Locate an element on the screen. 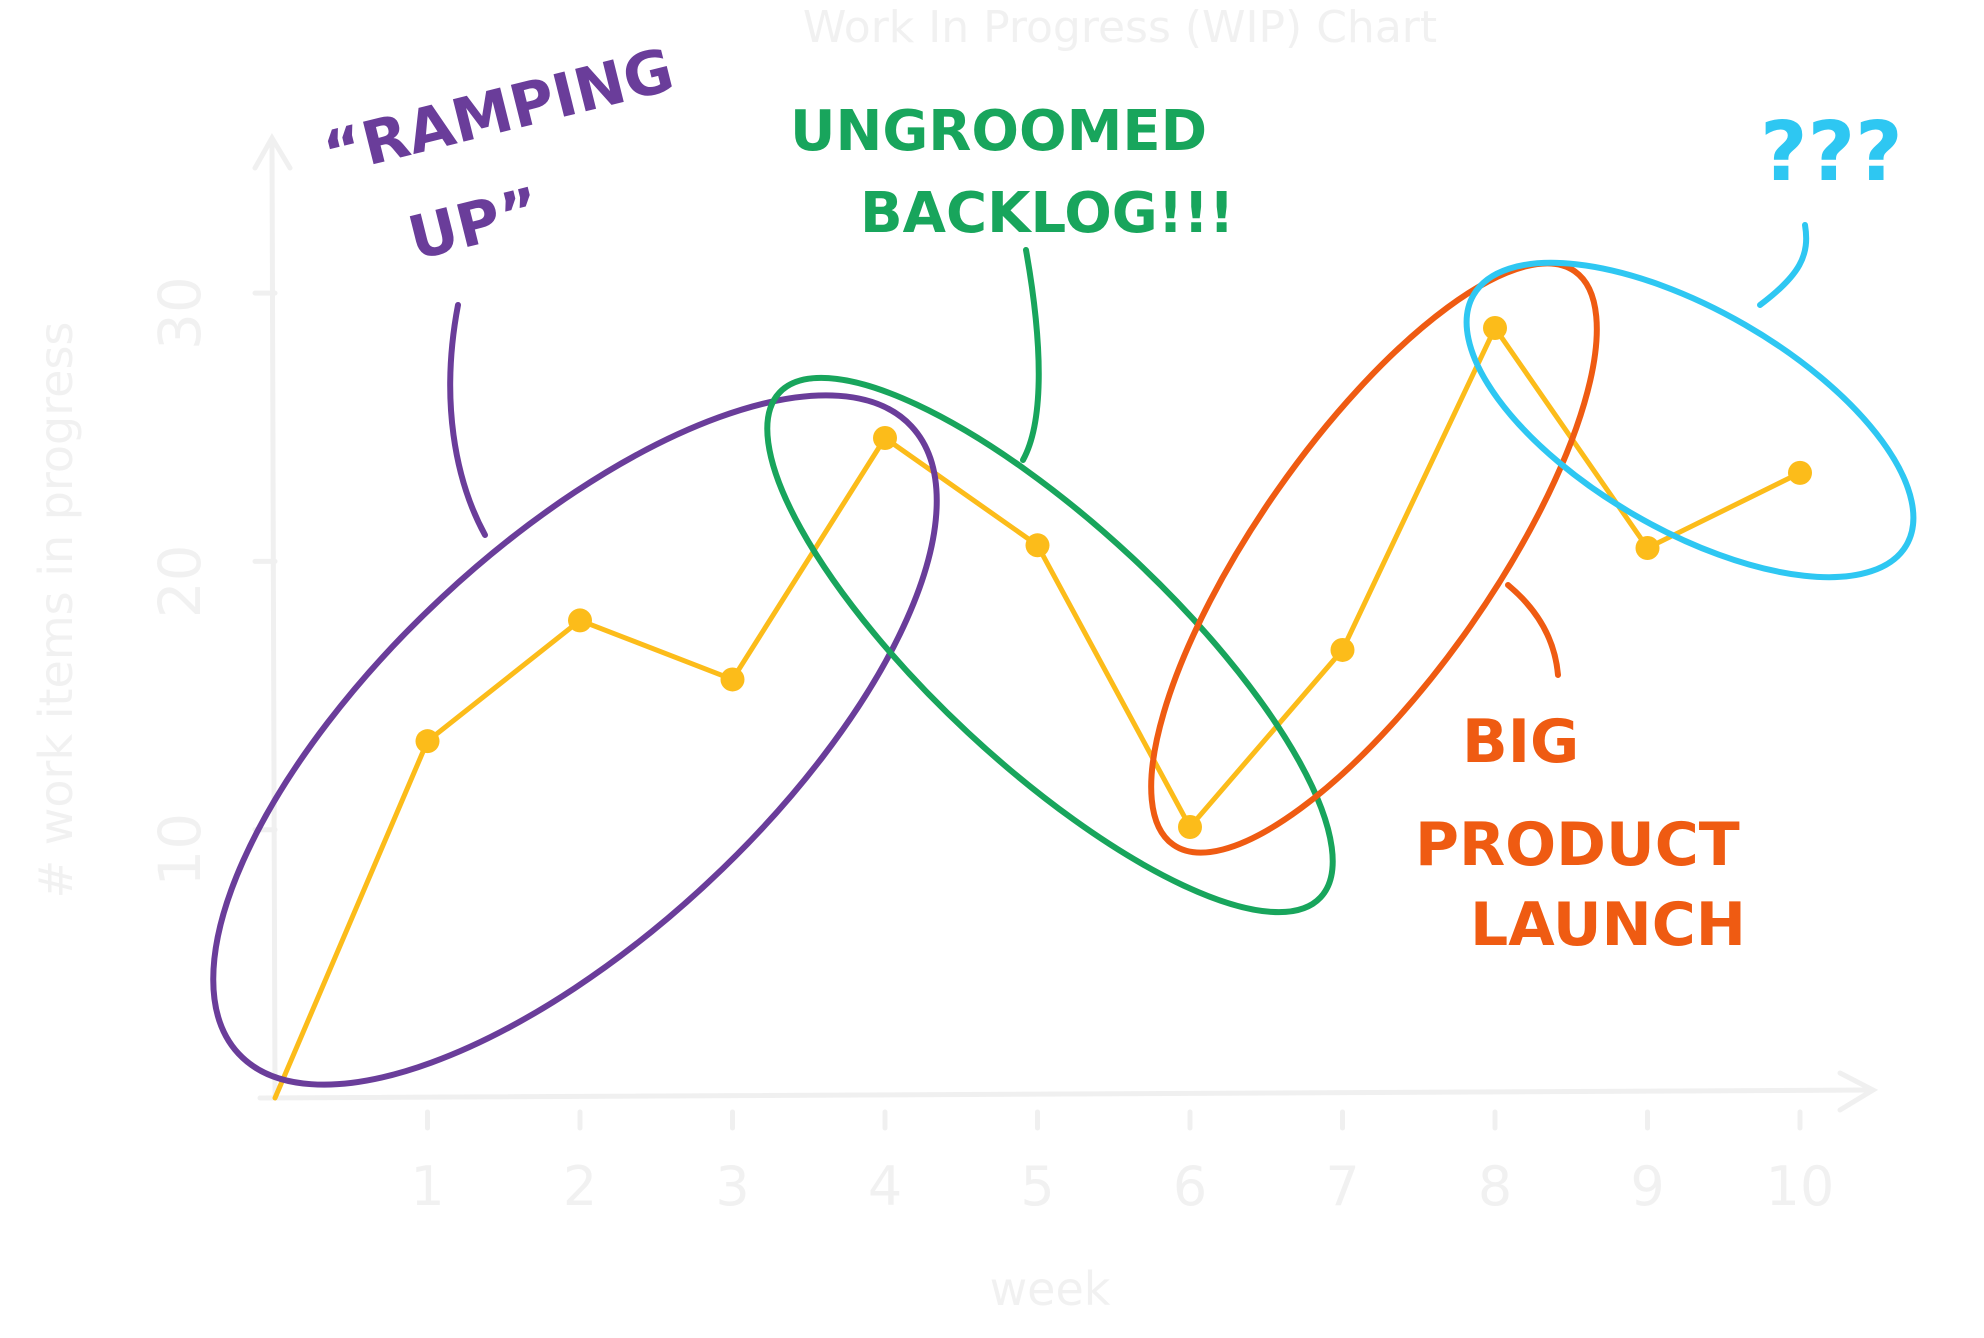 The width and height of the screenshot is (1984, 1338). question-ellipse is located at coordinates (1690, 420).